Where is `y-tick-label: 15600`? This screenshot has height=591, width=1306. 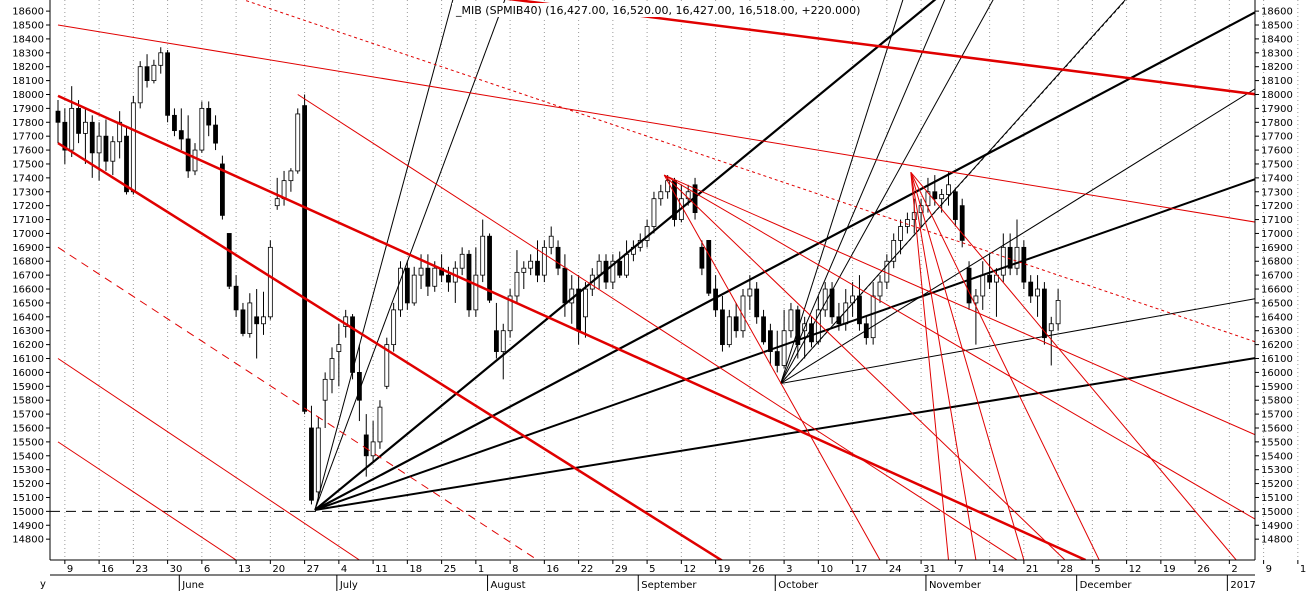
y-tick-label: 15600 is located at coordinates (28, 428).